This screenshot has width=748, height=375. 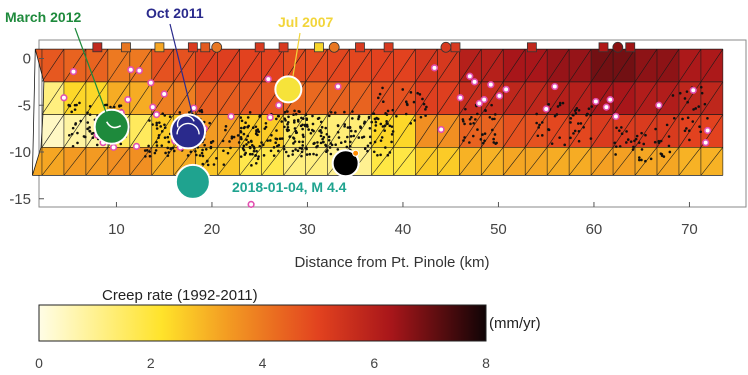 What do you see at coordinates (262, 323) in the screenshot?
I see `colorbar` at bounding box center [262, 323].